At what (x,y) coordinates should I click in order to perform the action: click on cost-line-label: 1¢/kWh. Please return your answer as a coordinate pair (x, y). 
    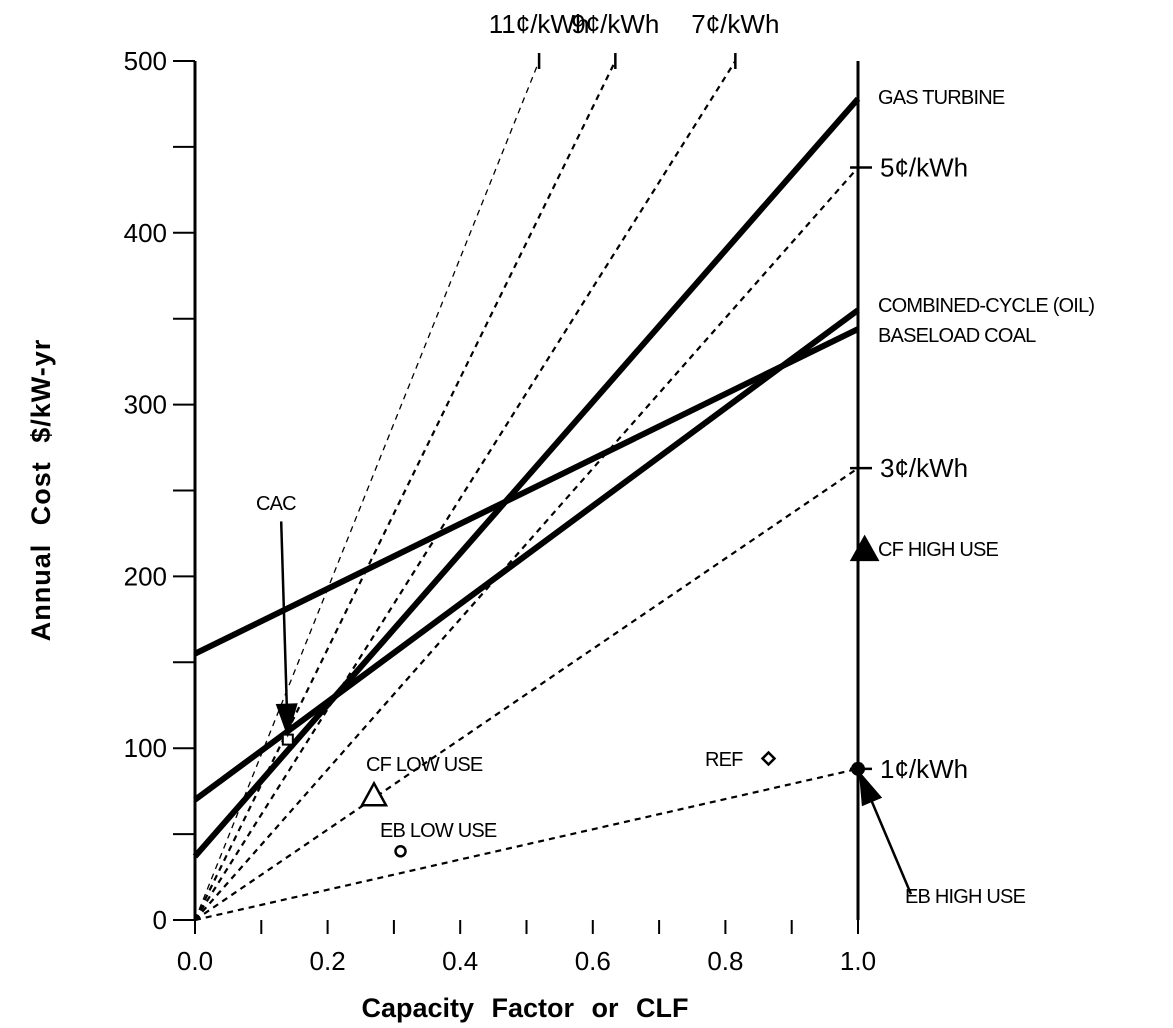
    Looking at the image, I should click on (924, 769).